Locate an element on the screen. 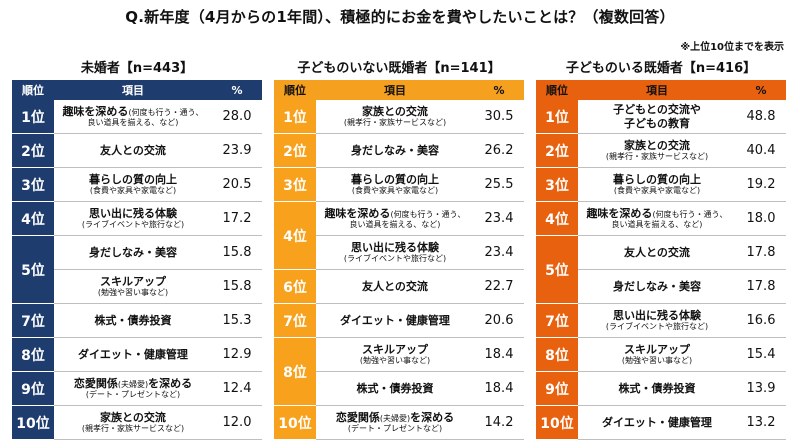 The width and height of the screenshot is (800, 448). item-cell: 恋愛関係(夫婦愛)を深める (デート・プレゼントなど) is located at coordinates (133, 388).